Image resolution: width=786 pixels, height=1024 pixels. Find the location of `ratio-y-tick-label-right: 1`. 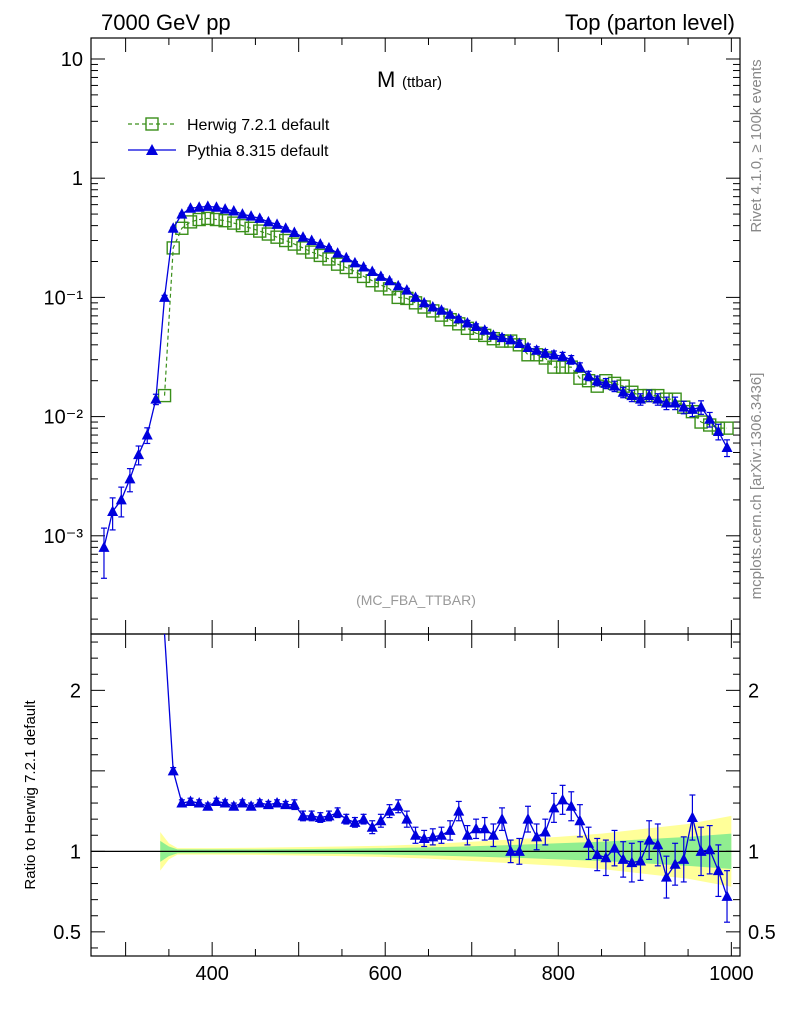

ratio-y-tick-label-right: 1 is located at coordinates (753, 852).